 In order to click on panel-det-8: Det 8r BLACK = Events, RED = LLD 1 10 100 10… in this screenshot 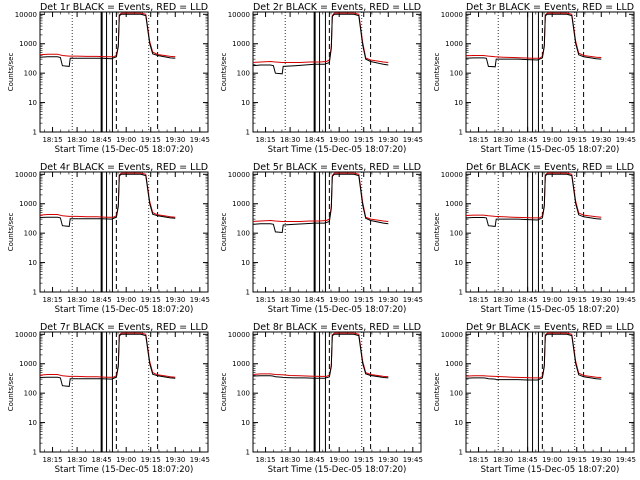, I will do `click(321, 398)`.